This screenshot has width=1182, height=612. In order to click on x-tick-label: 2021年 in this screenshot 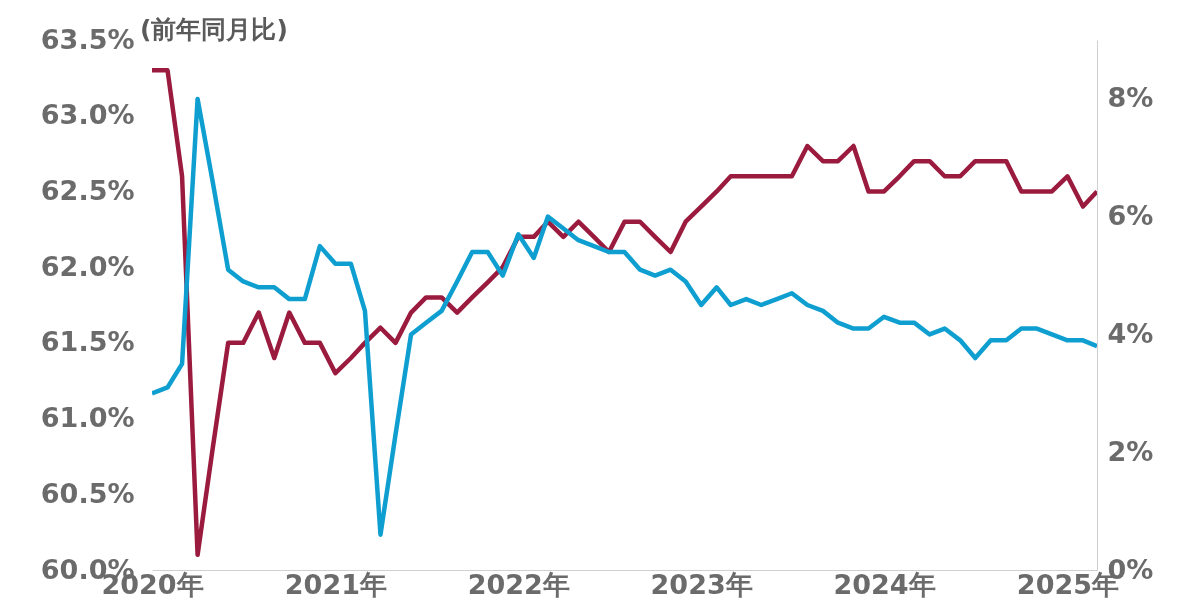, I will do `click(335, 584)`.